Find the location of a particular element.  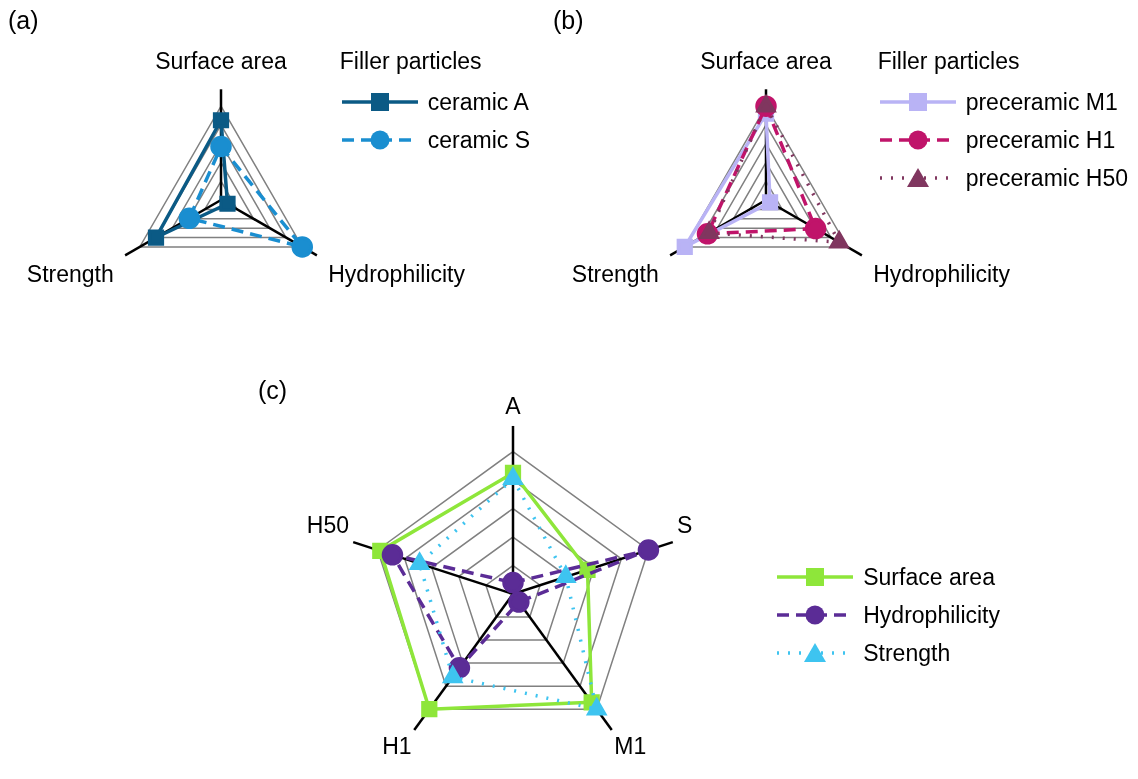

legend-label: Strength is located at coordinates (907, 653).